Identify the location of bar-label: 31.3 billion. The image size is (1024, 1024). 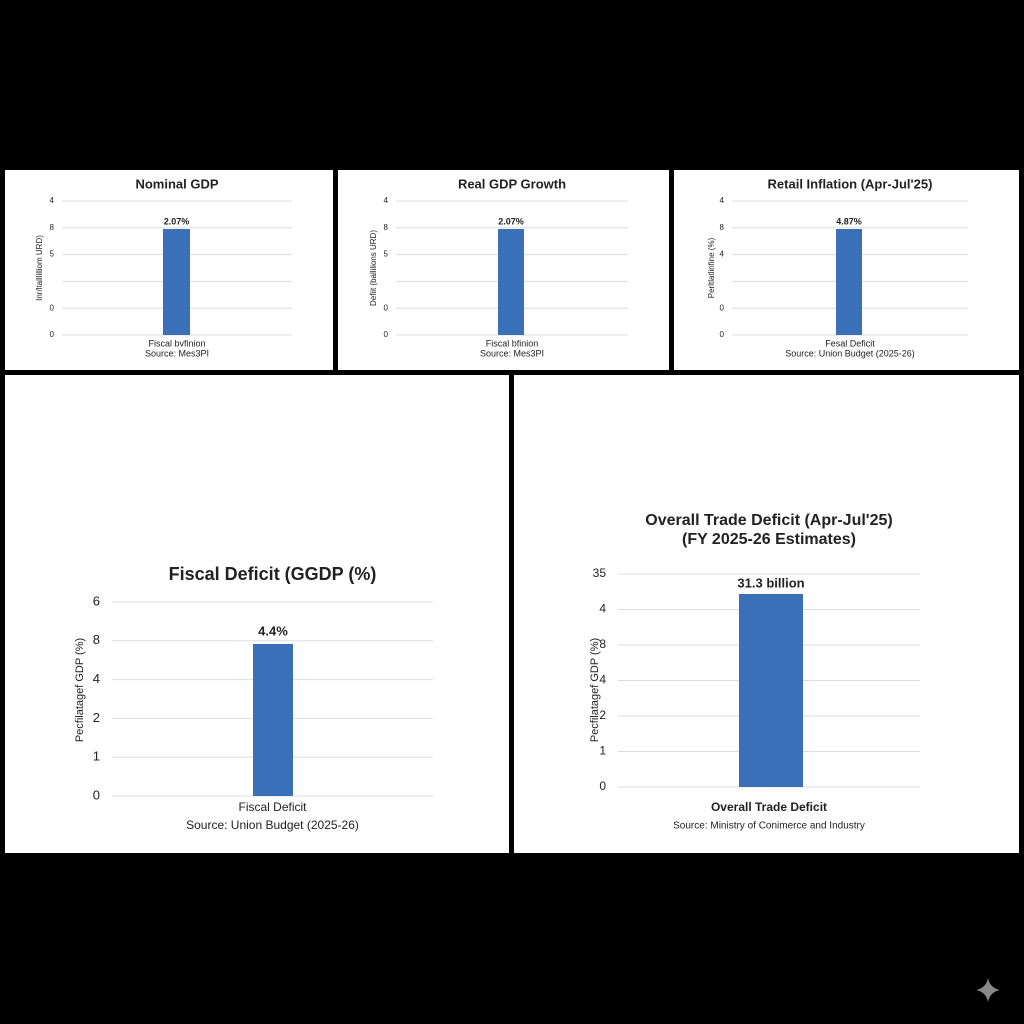
(770, 582).